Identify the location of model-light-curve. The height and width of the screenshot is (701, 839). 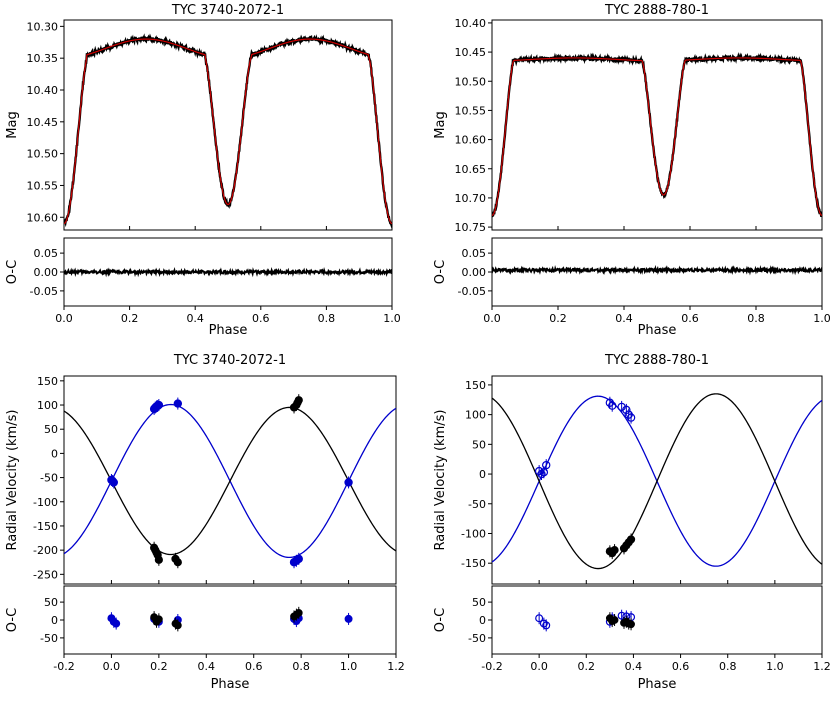
(228, 131).